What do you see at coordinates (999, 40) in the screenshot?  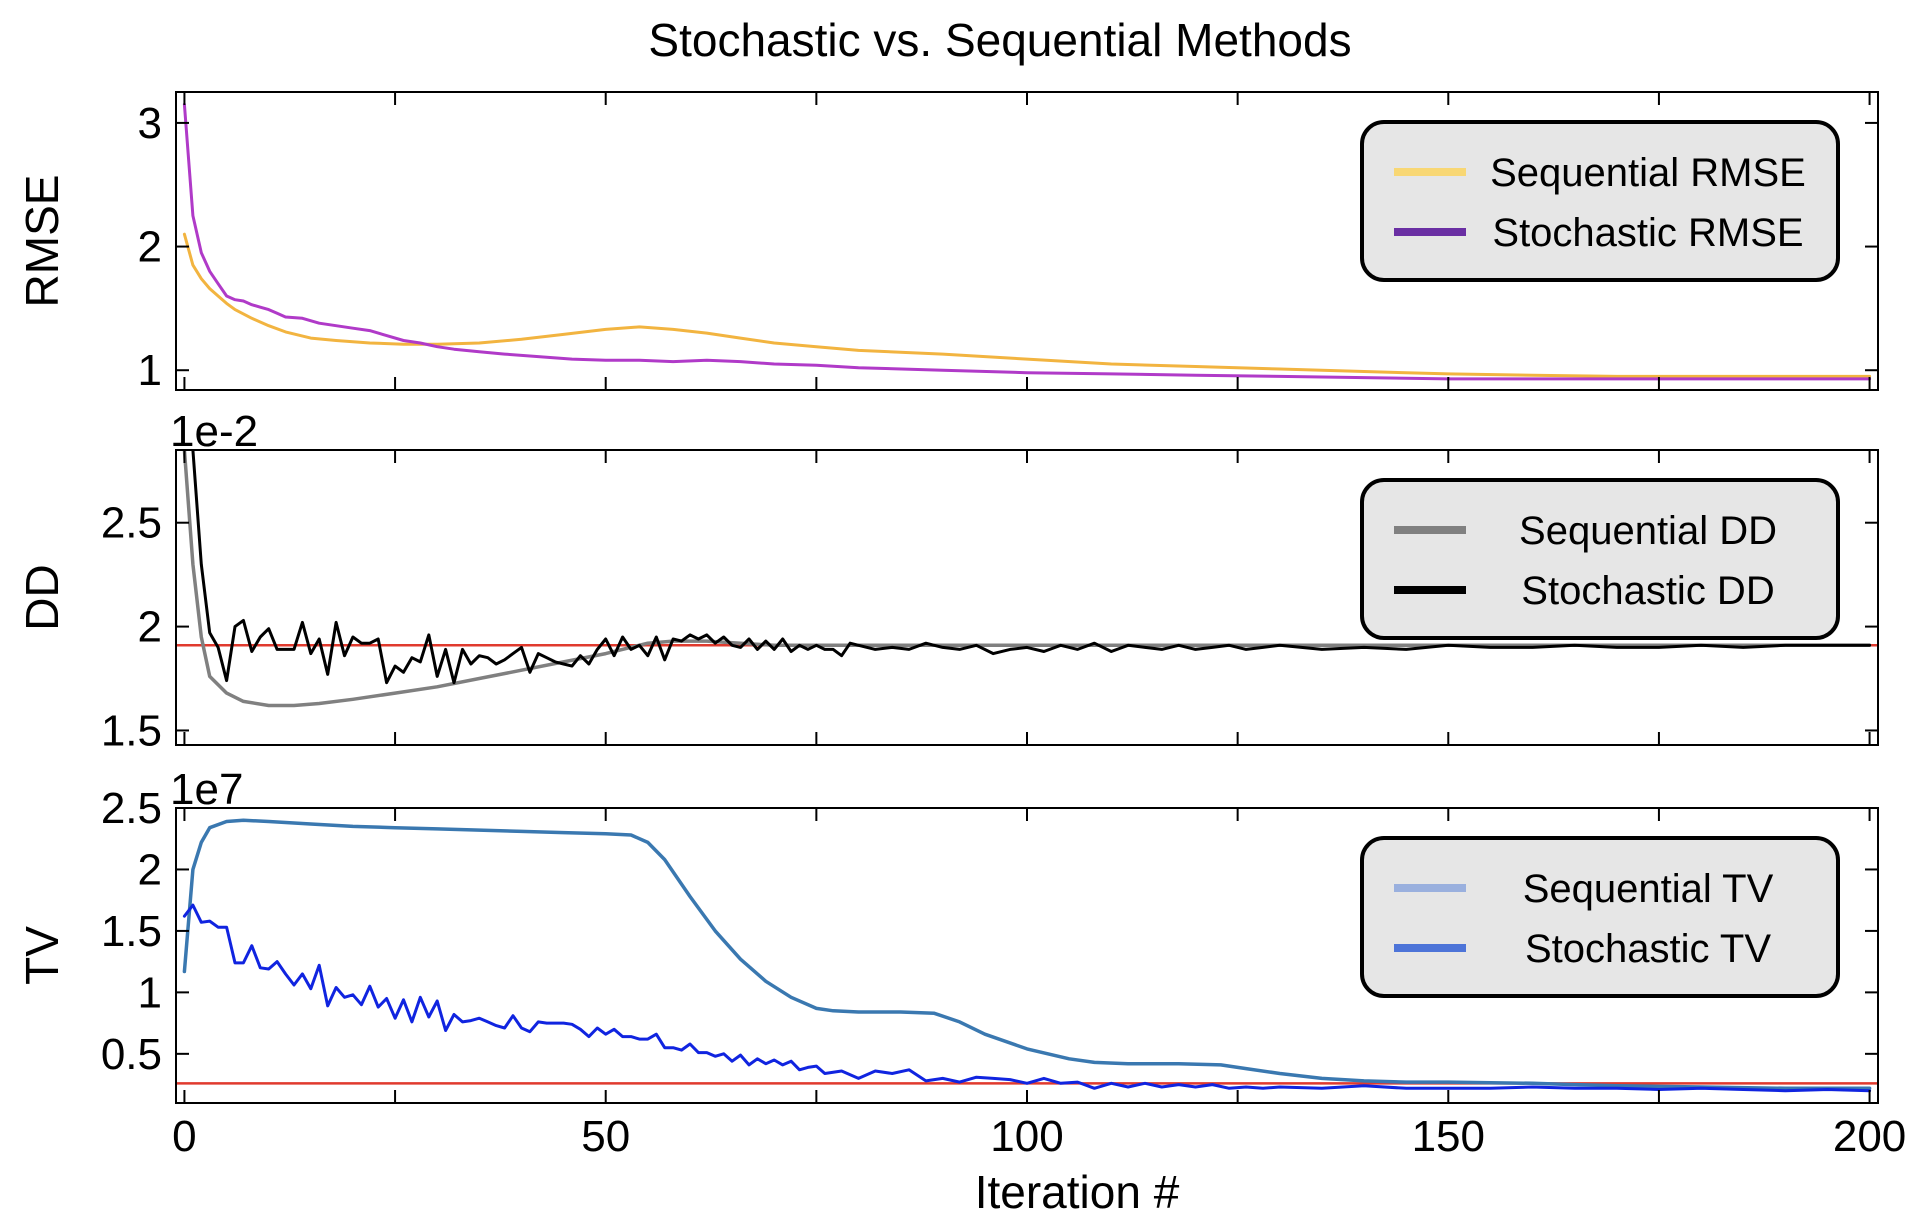 I see `figure-title: Stochastic vs. Sequential Methods` at bounding box center [999, 40].